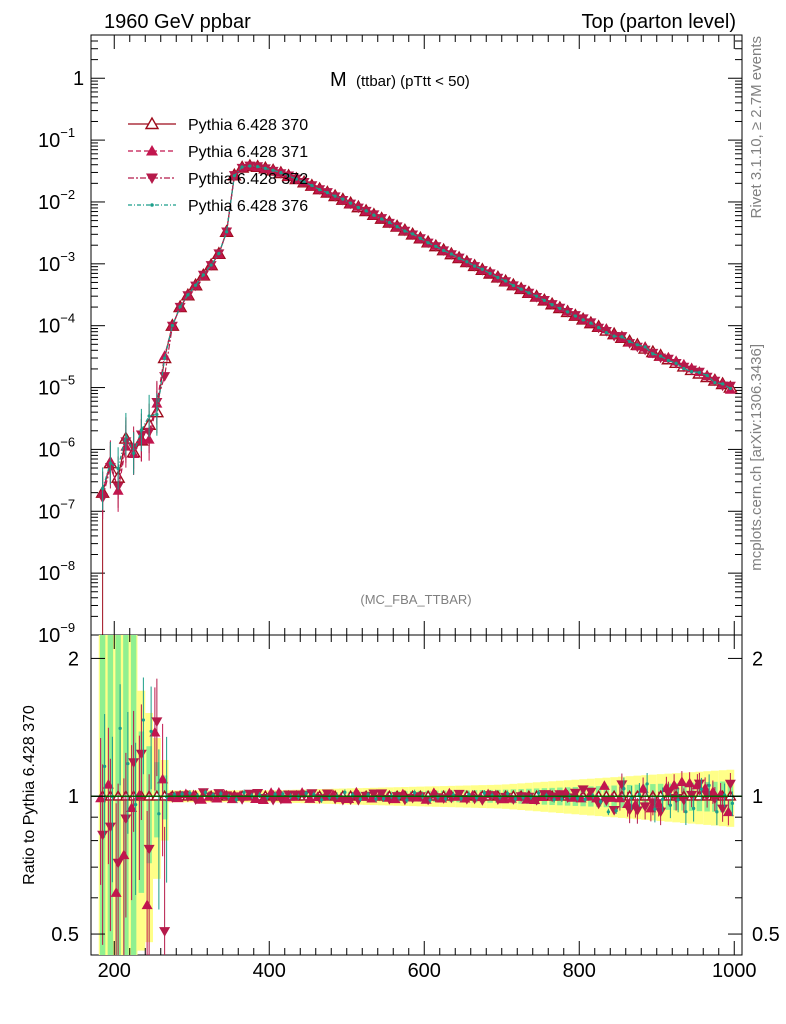 Image resolution: width=786 pixels, height=1024 pixels. Describe the element at coordinates (78, 79) in the screenshot. I see `main-y-tick-label: 1` at that location.